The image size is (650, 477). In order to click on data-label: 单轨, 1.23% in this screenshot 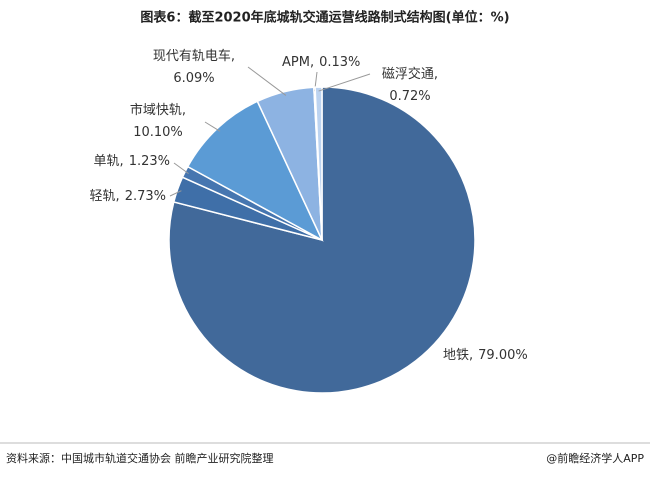, I will do `click(132, 161)`.